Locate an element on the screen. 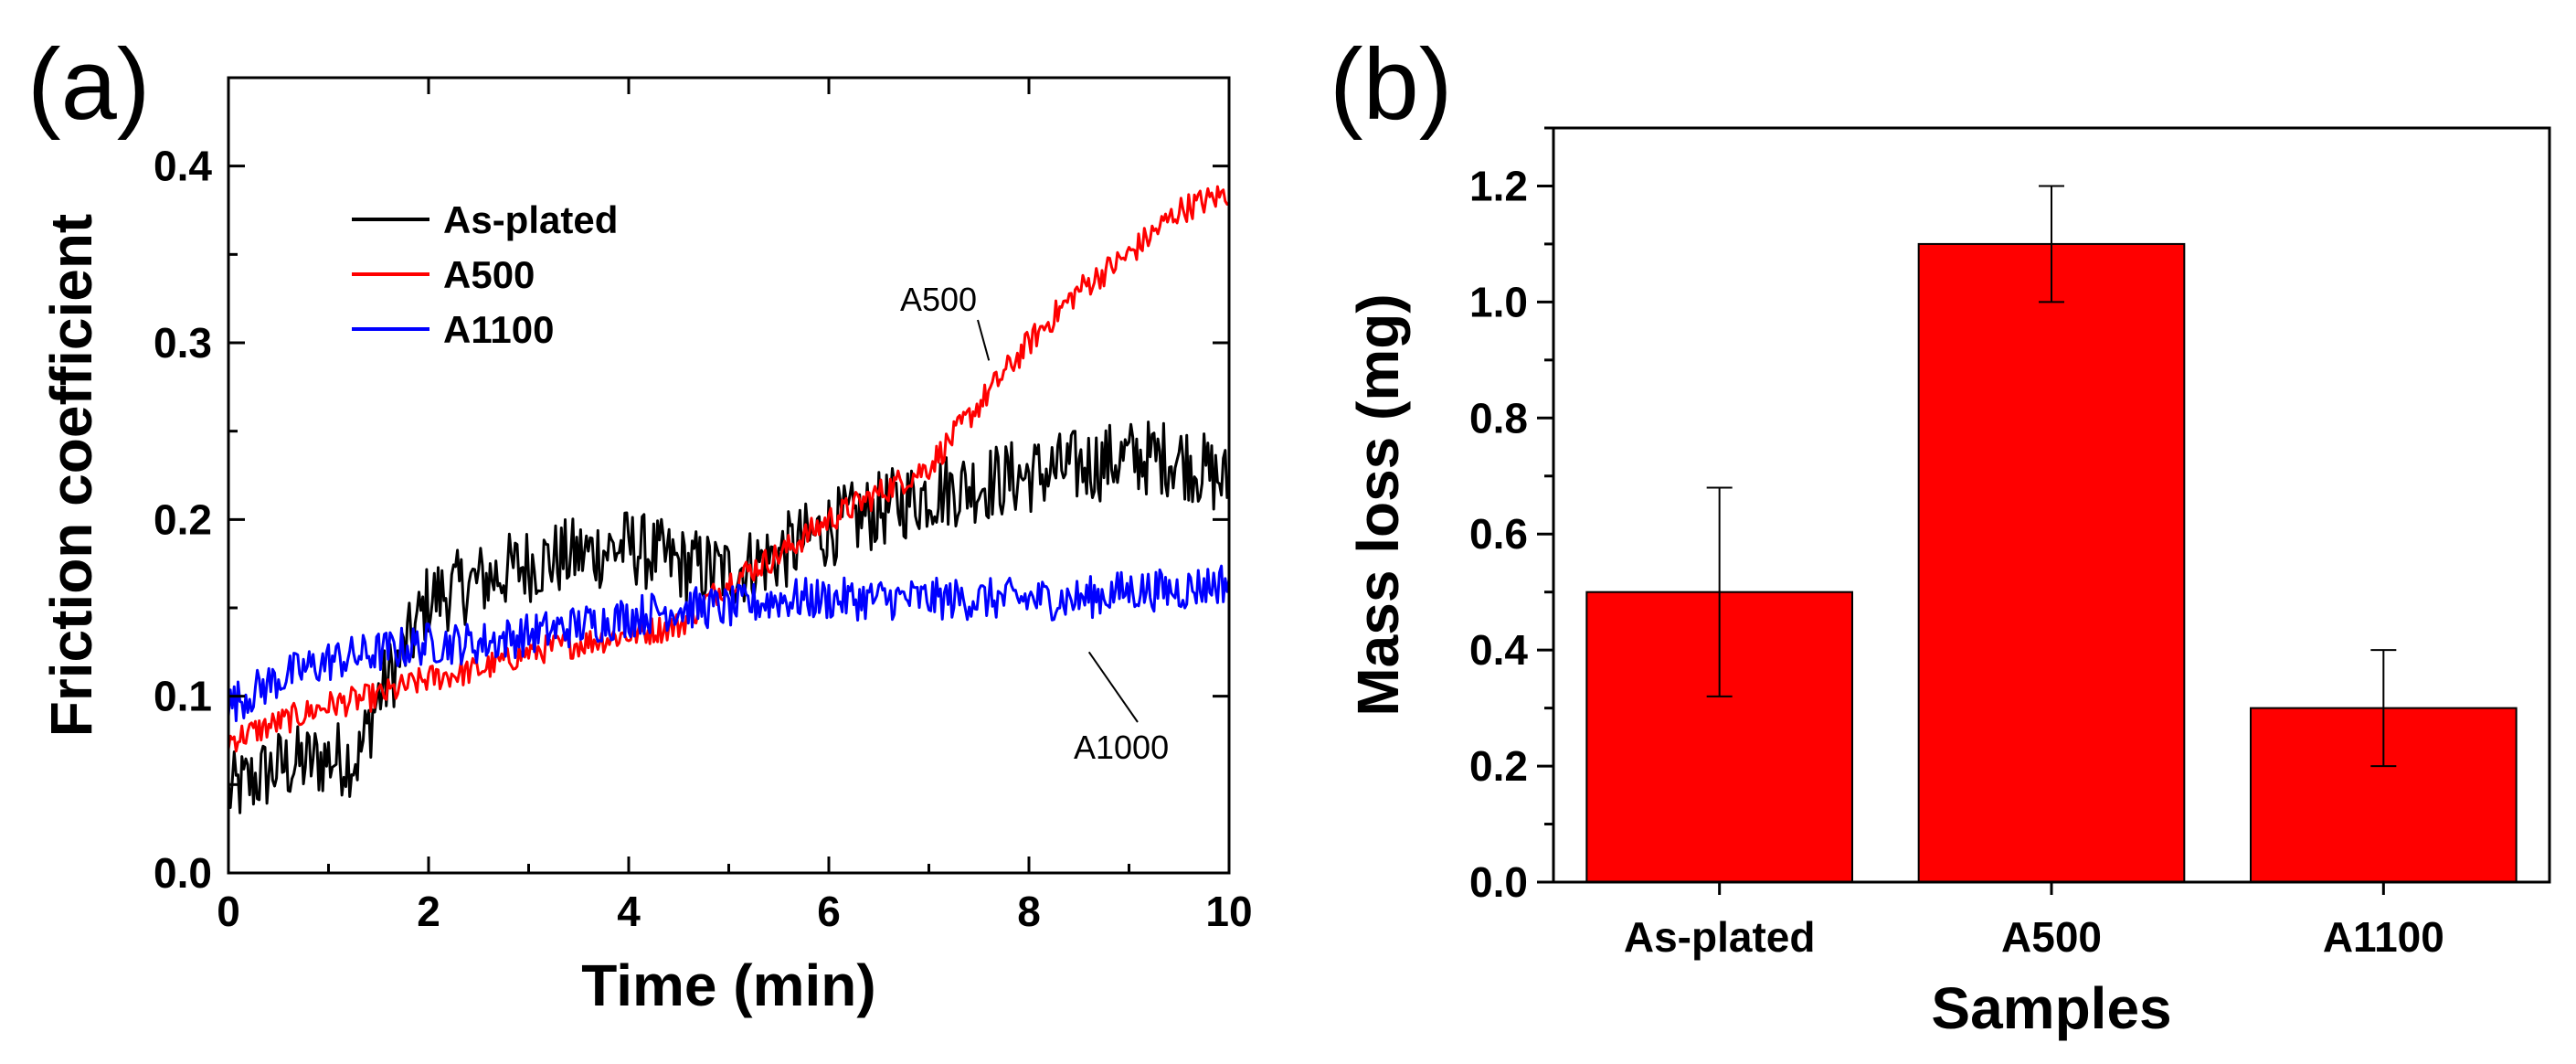 The image size is (2576, 1064). x-tick-label-a1100: A1100 is located at coordinates (2383, 937).